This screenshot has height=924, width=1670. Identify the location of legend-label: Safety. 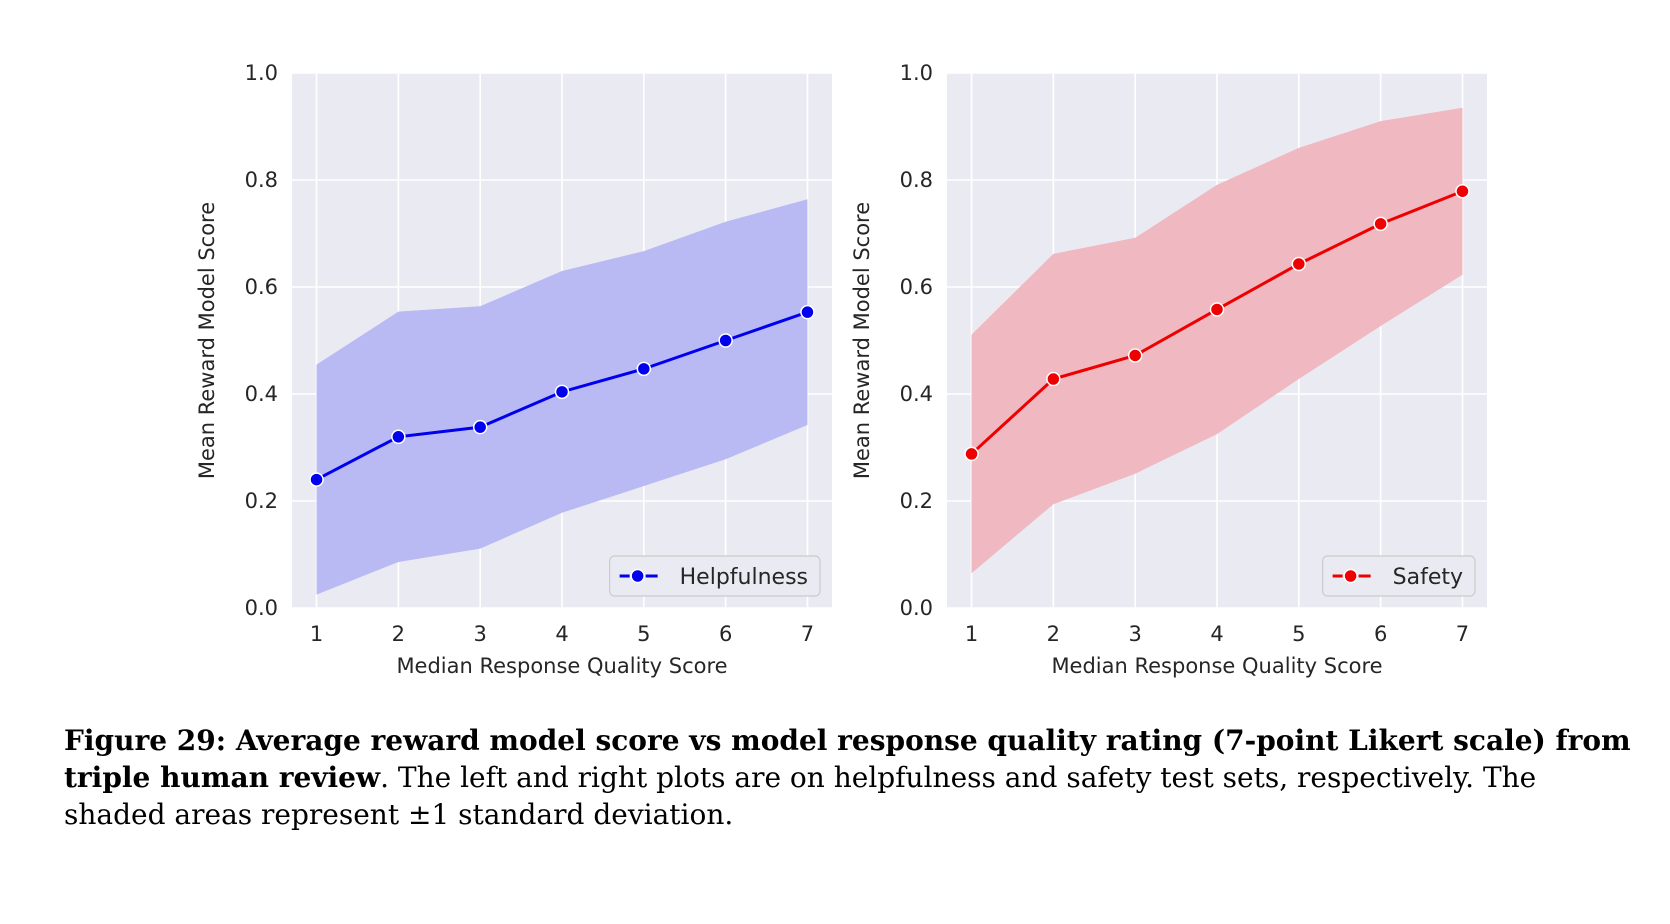
(1428, 577).